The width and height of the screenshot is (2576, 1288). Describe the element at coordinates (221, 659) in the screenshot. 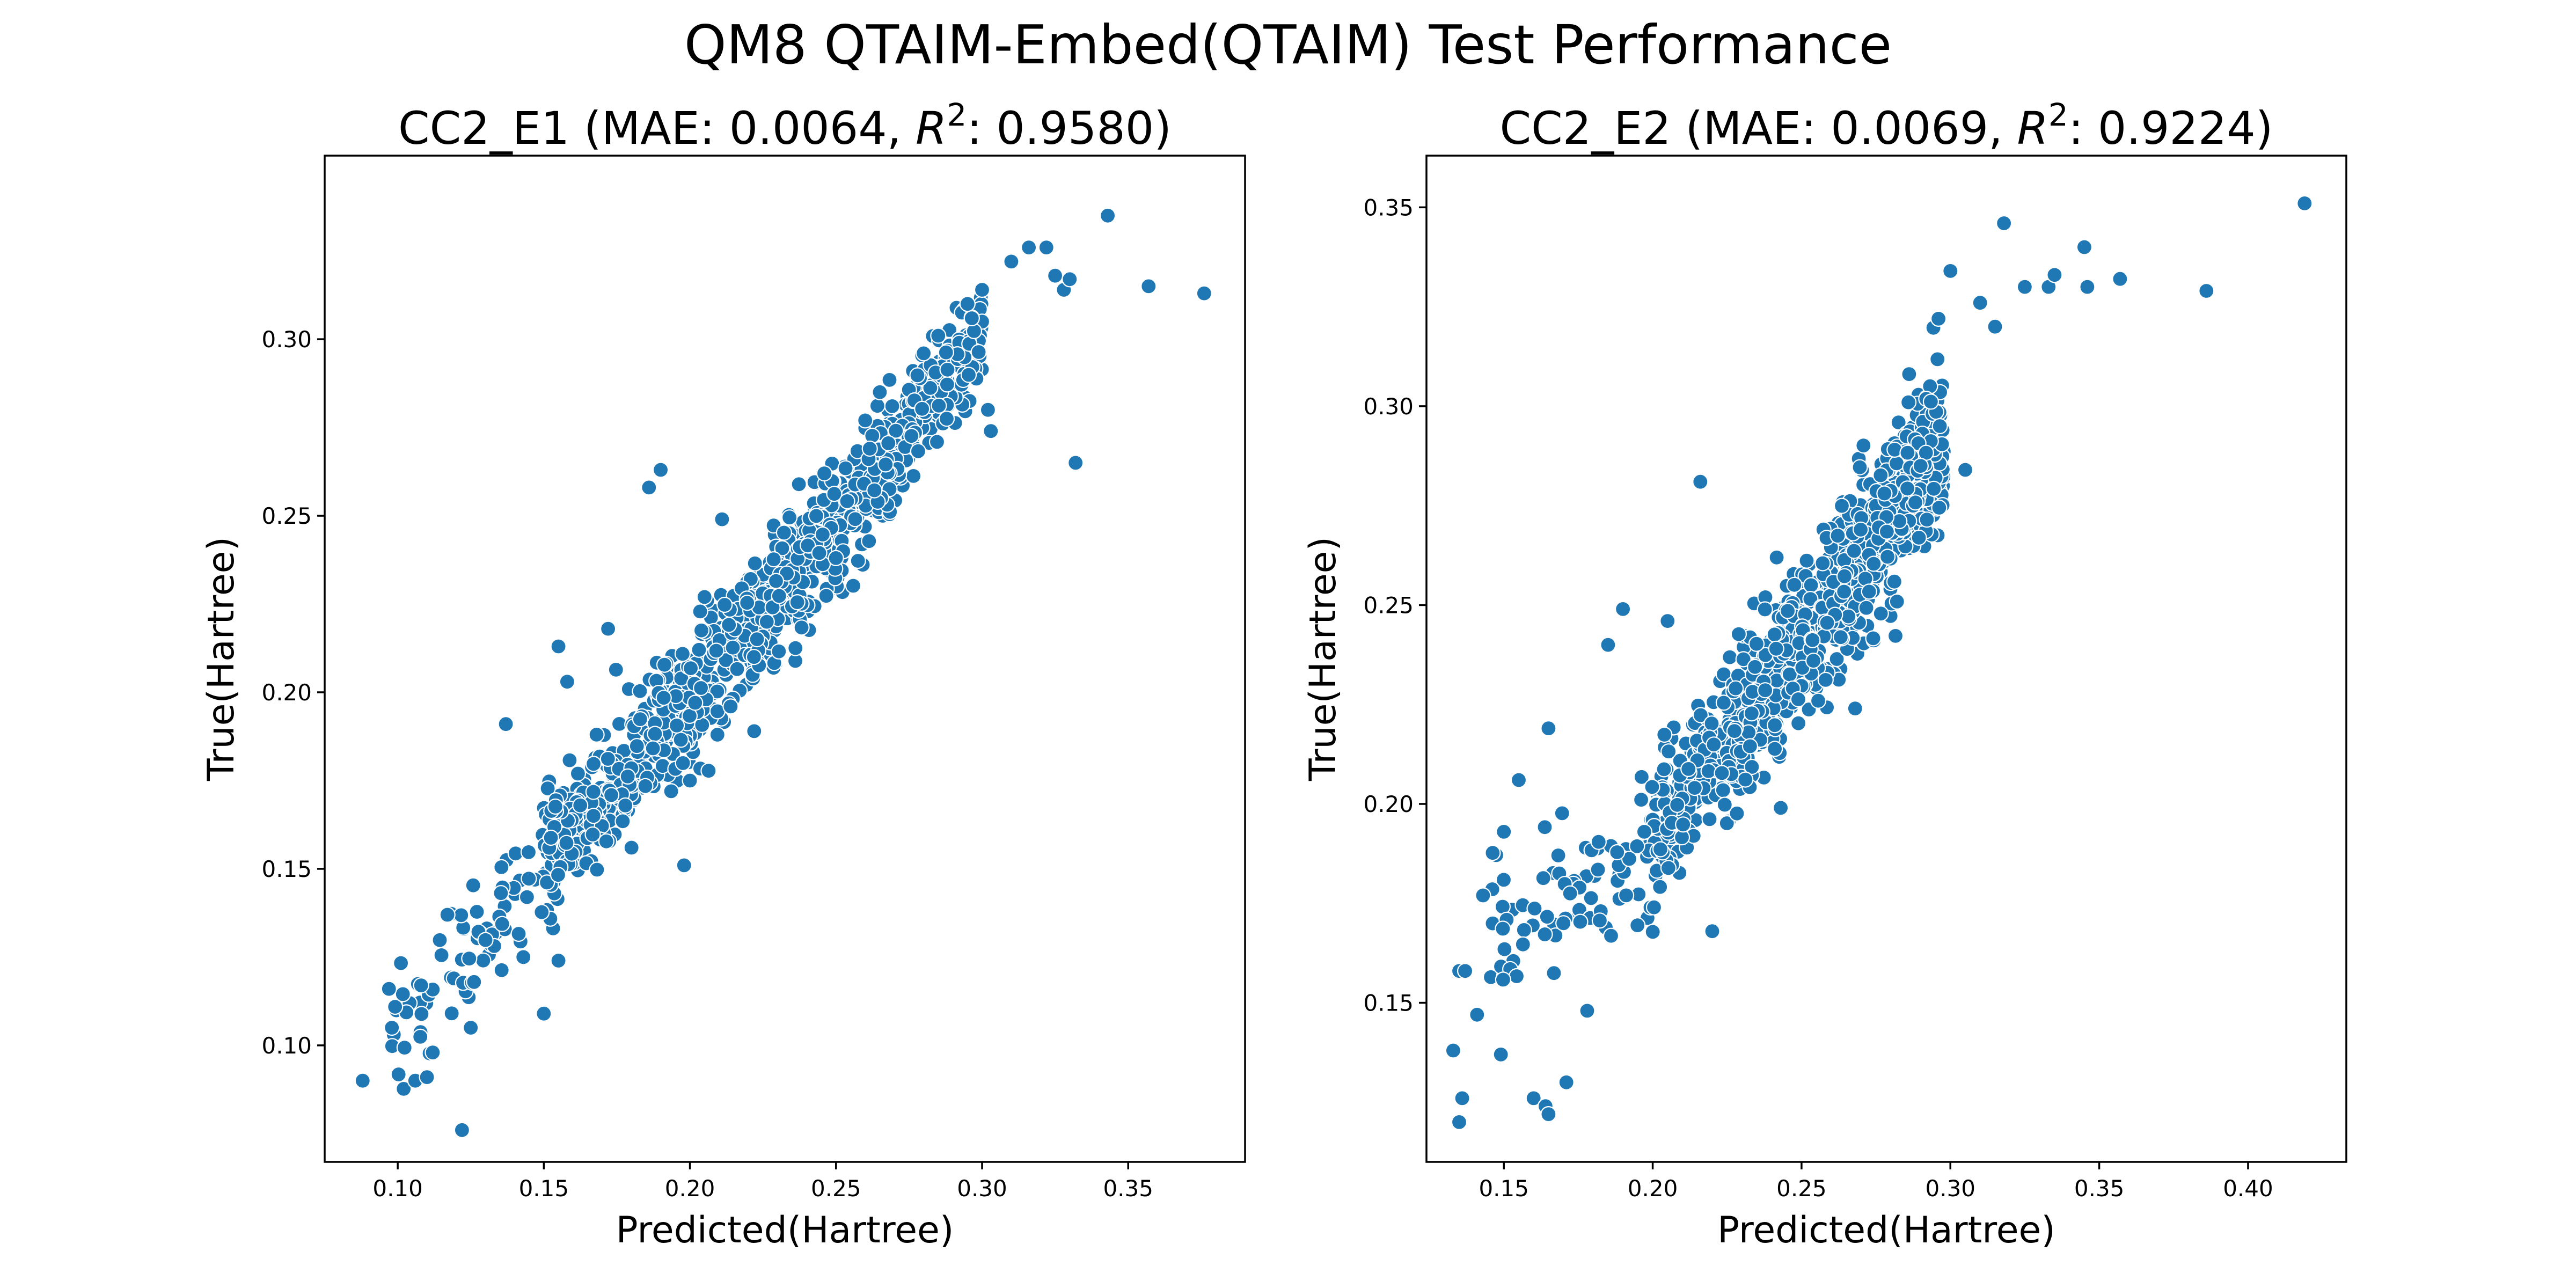

I see `left-y-axis-label: True(Hartree)` at that location.